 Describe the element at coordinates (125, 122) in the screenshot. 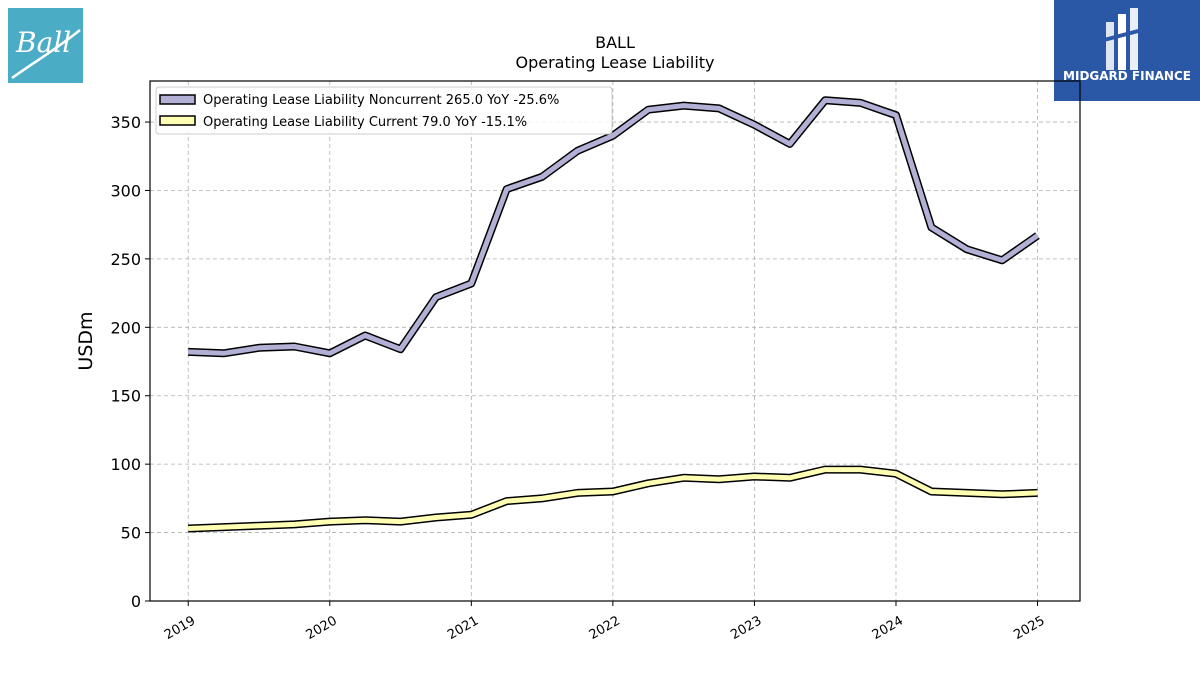

I see `y-tick-label: 350` at that location.